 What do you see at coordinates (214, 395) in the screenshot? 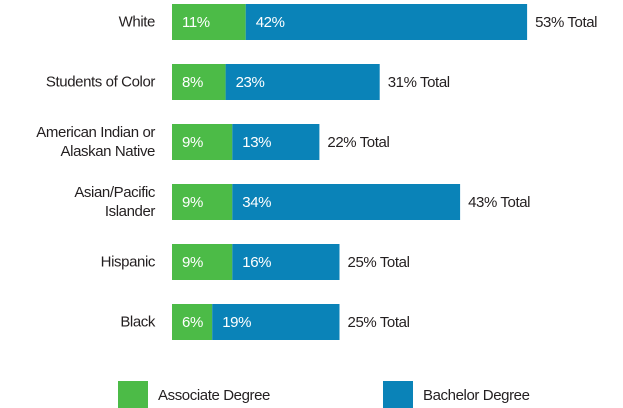
I see `legend-label: Associate Degree` at bounding box center [214, 395].